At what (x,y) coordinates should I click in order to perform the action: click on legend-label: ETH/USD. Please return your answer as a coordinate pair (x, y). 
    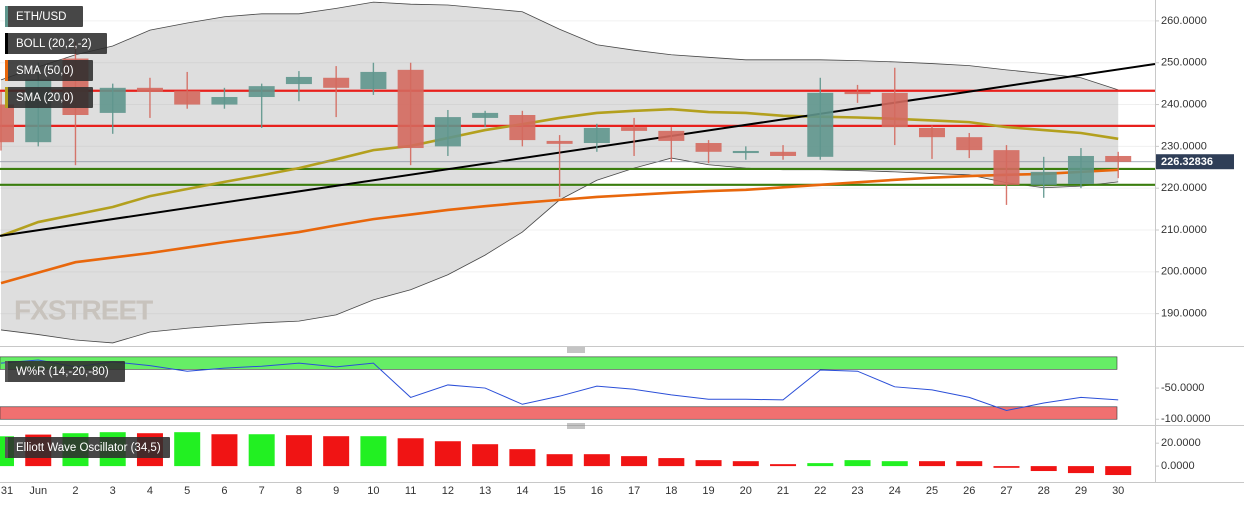
    Looking at the image, I should click on (41, 17).